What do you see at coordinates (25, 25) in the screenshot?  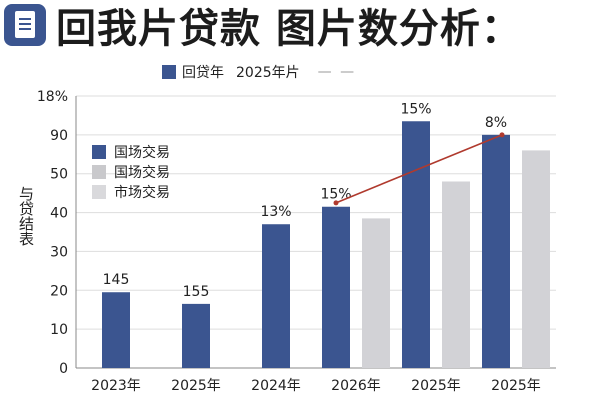 I see `document-icon` at bounding box center [25, 25].